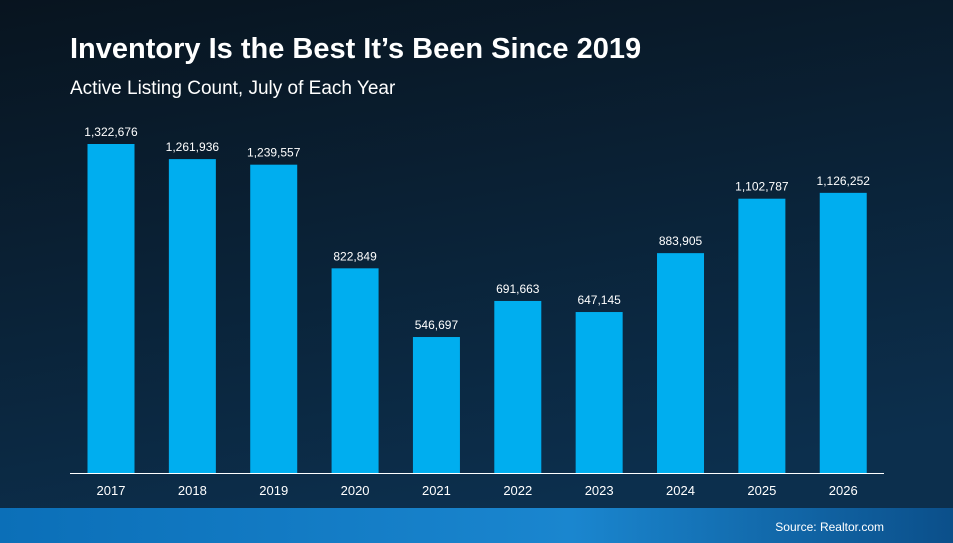  Describe the element at coordinates (355, 490) in the screenshot. I see `x-tick-label: 2020` at that location.